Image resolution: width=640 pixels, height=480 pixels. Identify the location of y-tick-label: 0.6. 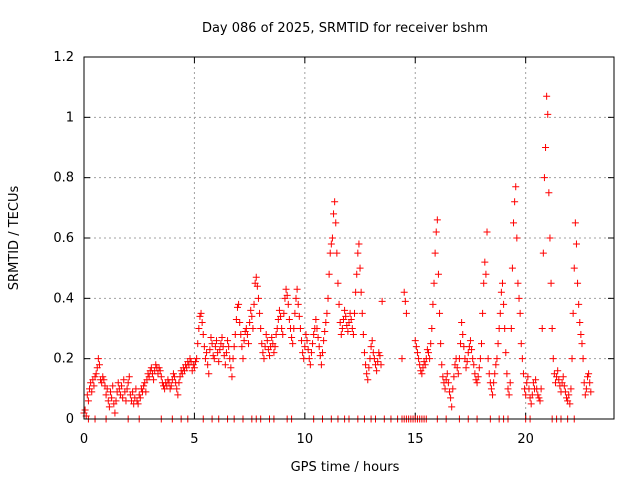
(63, 238).